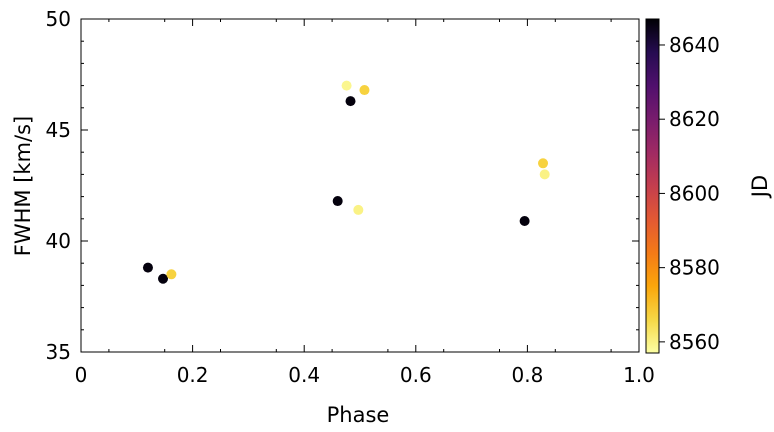  I want to click on colorbar-tick-label: 8600, so click(694, 193).